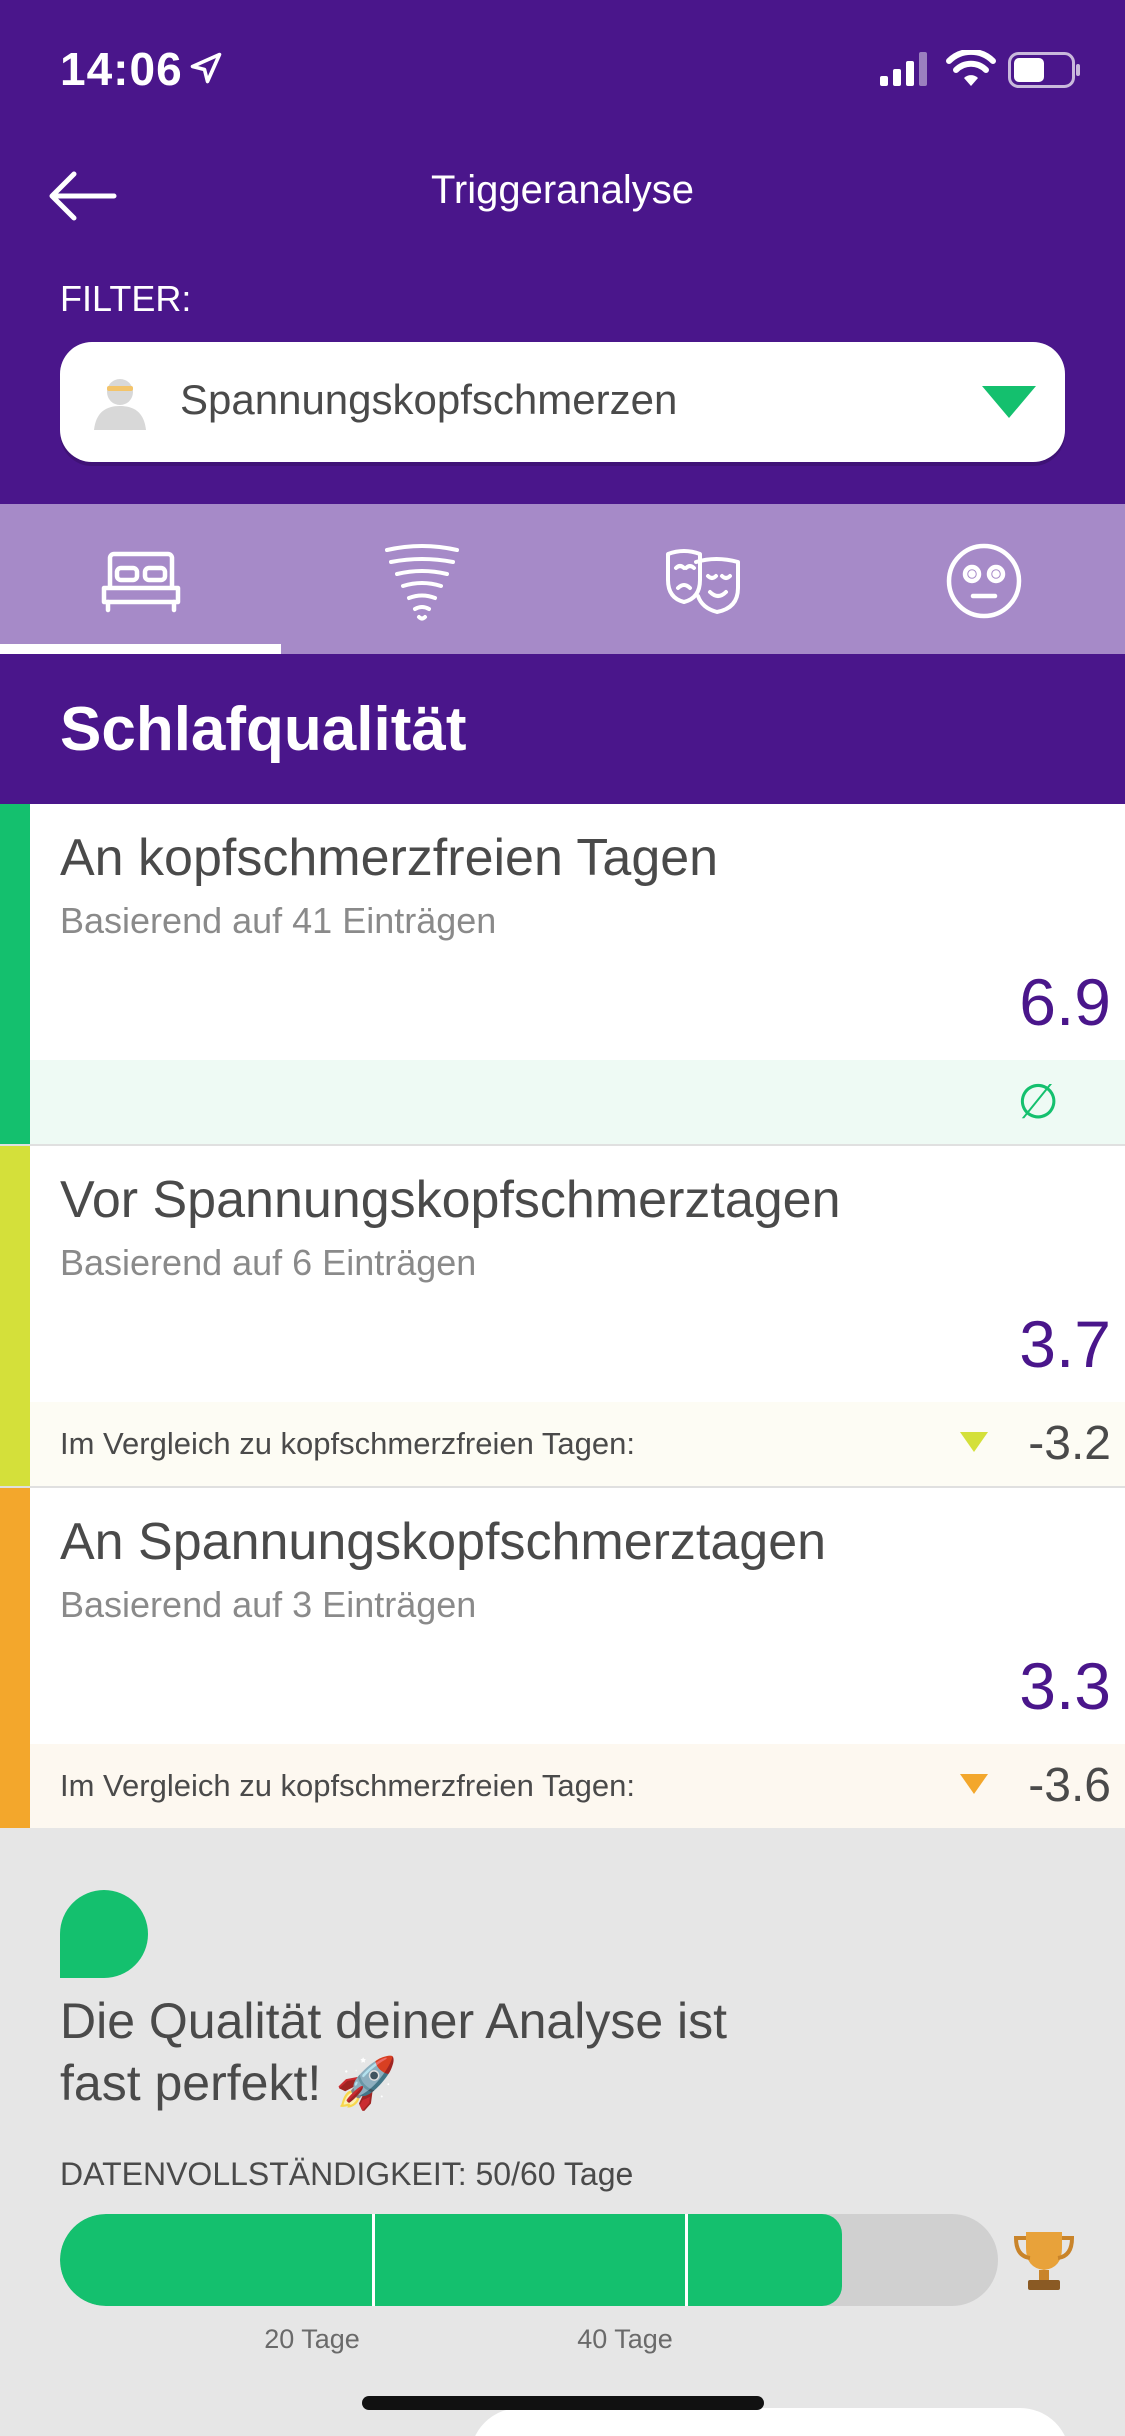  What do you see at coordinates (562, 729) in the screenshot?
I see `section-header: Schlafqualität` at bounding box center [562, 729].